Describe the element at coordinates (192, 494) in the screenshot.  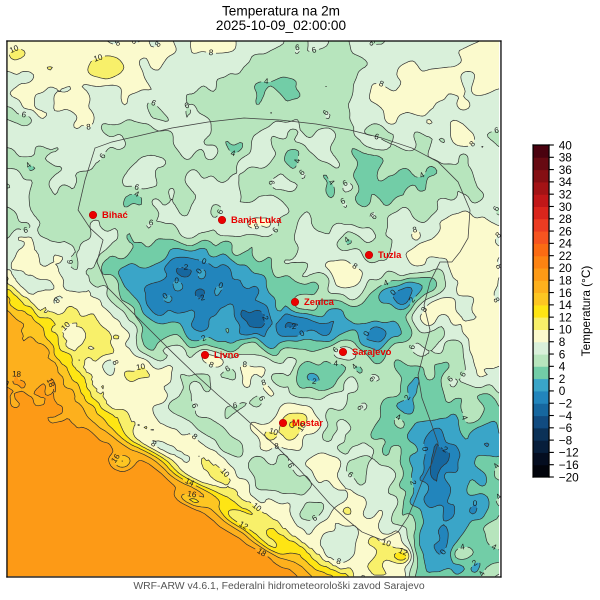
I see `svg-text: 16` at that location.